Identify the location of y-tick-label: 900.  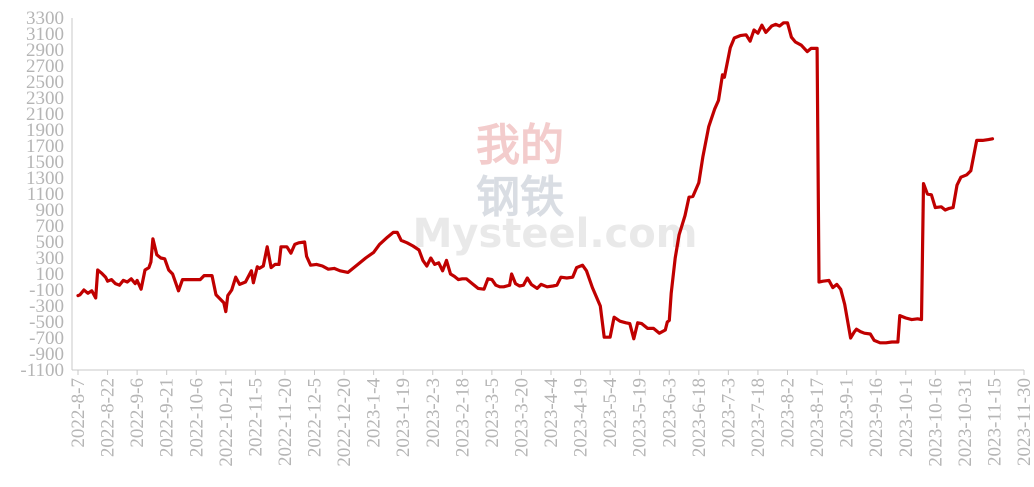
(50, 210).